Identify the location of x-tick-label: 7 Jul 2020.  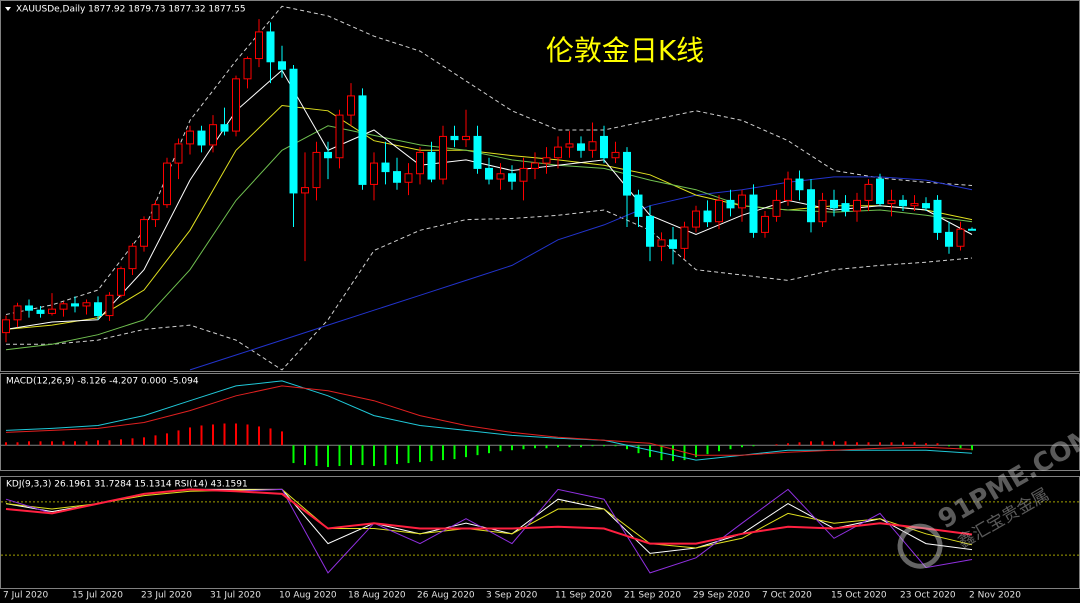
(25, 596).